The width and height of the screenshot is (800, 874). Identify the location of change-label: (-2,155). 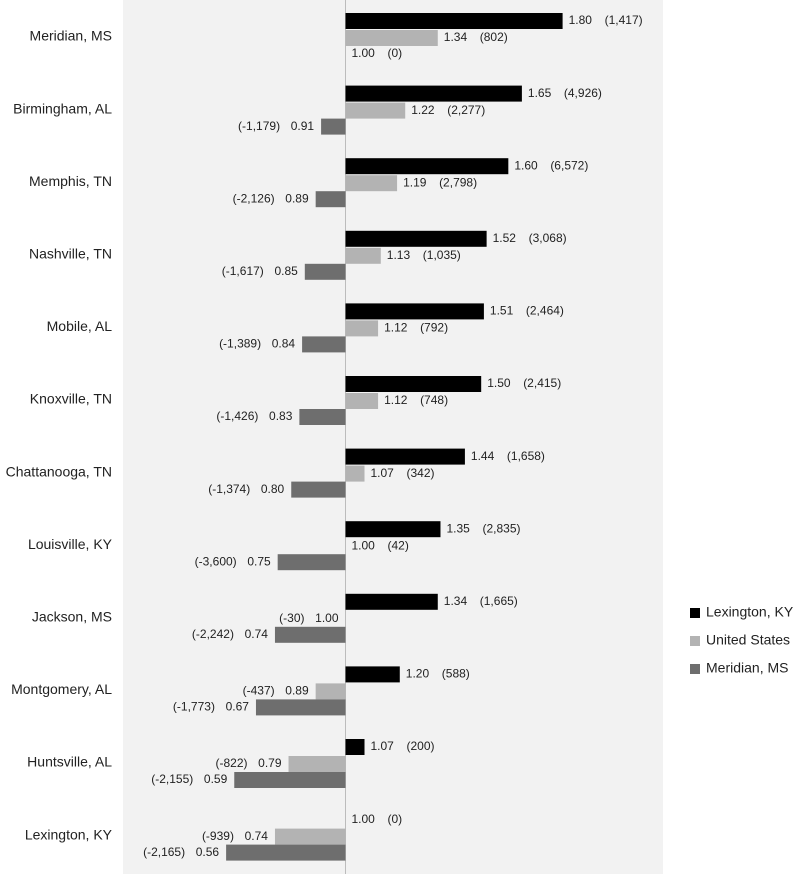
(172, 779).